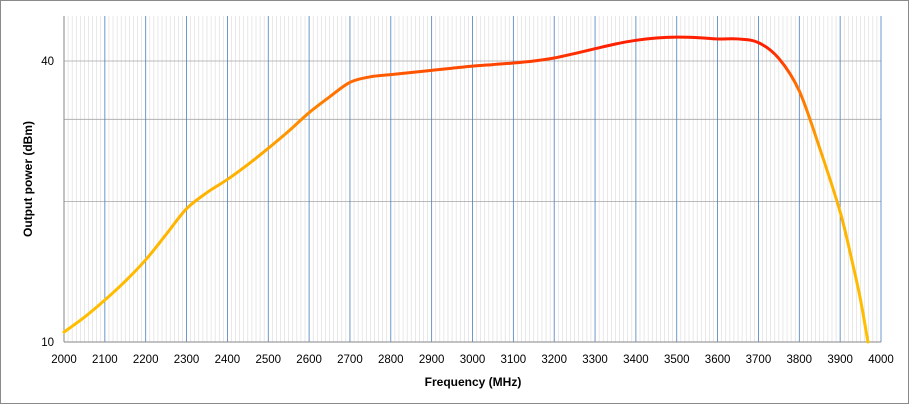  Describe the element at coordinates (47, 343) in the screenshot. I see `y-tick-label: 10` at that location.